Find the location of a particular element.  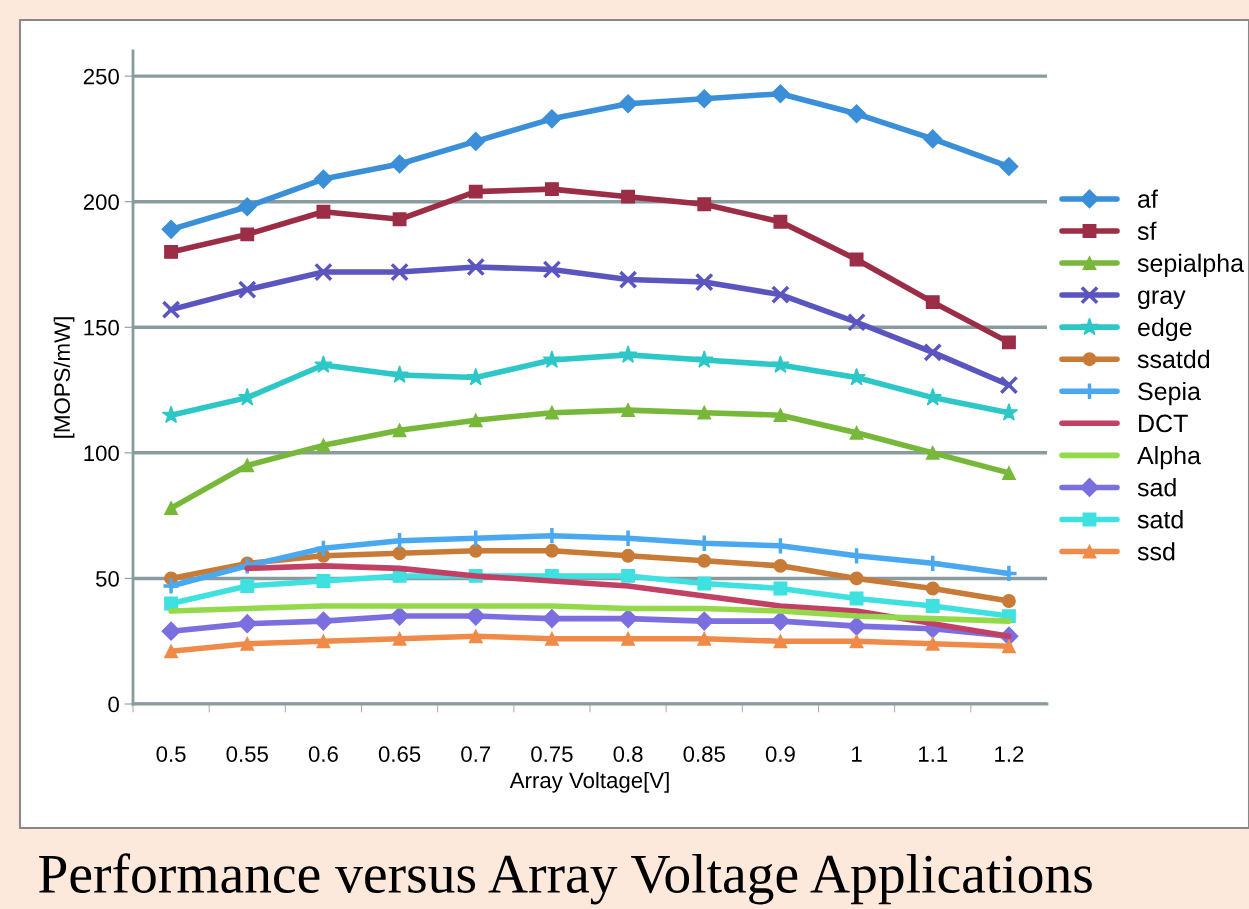

legend-label: Alpha is located at coordinates (1169, 457).